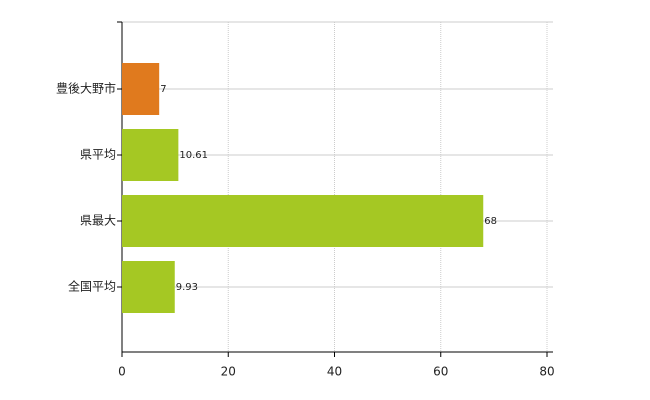 The image size is (650, 400). What do you see at coordinates (490, 221) in the screenshot?
I see `value-label: 68` at bounding box center [490, 221].